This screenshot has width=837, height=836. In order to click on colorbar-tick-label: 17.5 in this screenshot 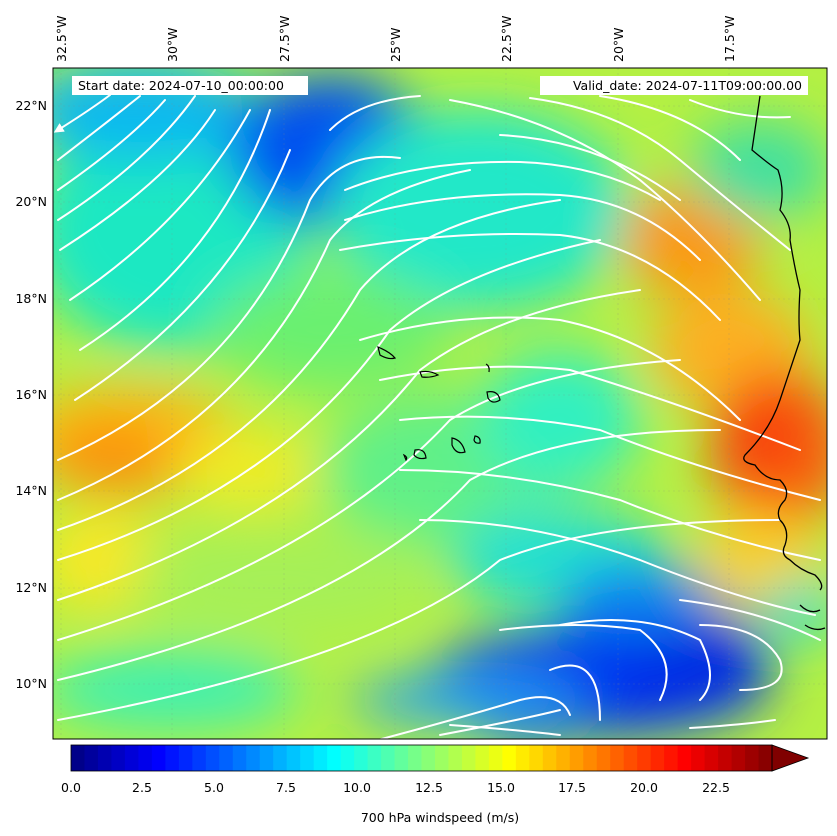, I will do `click(572, 787)`.